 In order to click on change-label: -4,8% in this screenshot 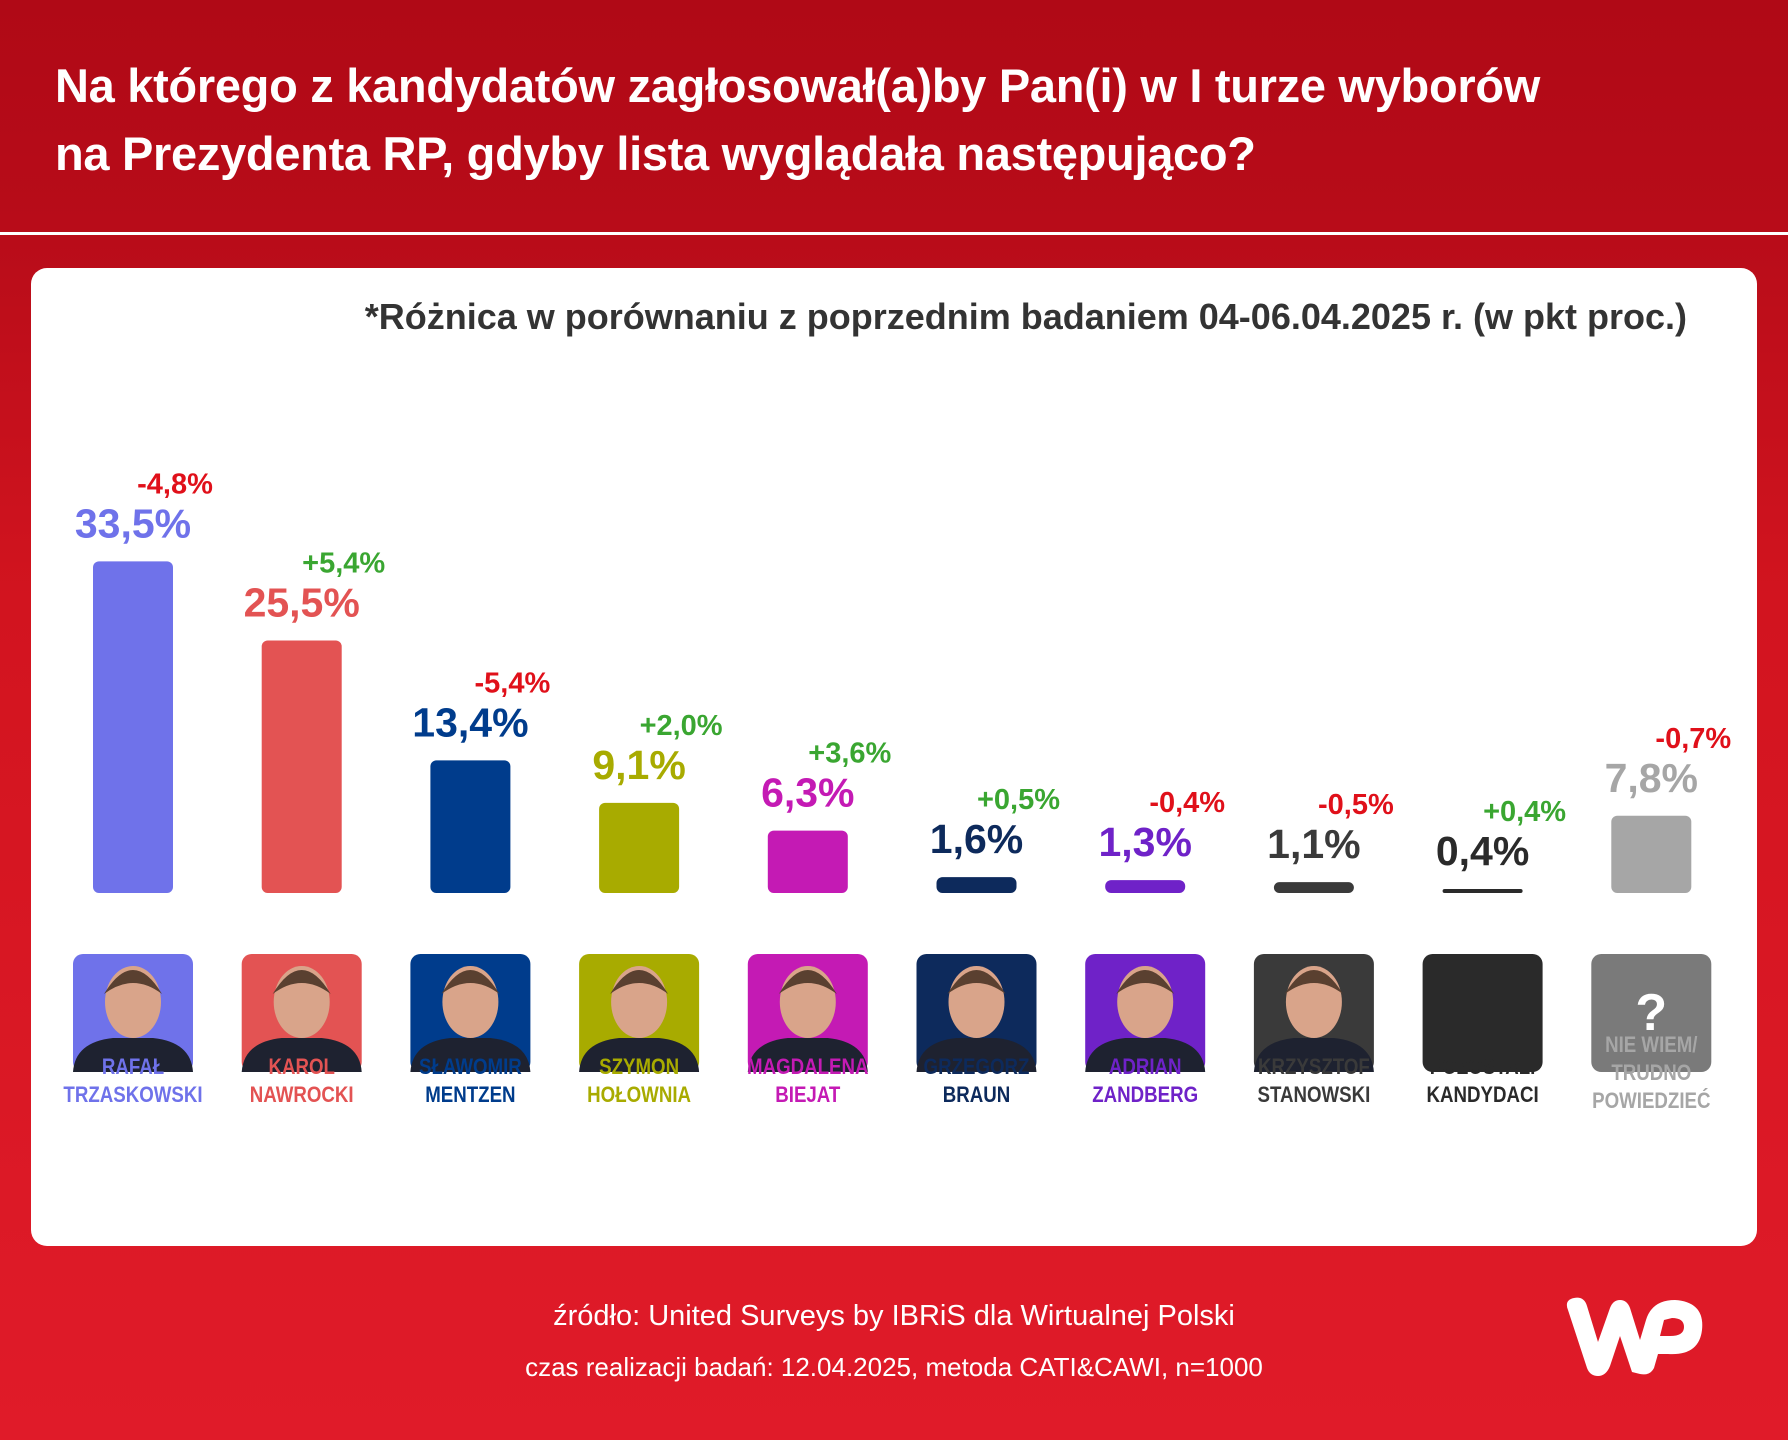, I will do `click(175, 484)`.